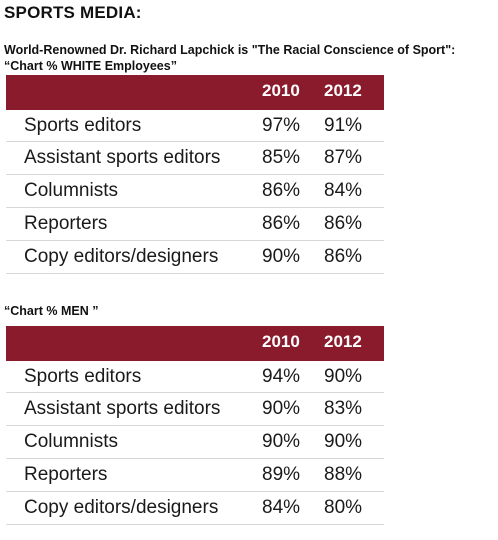 Image resolution: width=498 pixels, height=540 pixels. Describe the element at coordinates (343, 125) in the screenshot. I see `value-2012: 91%` at that location.